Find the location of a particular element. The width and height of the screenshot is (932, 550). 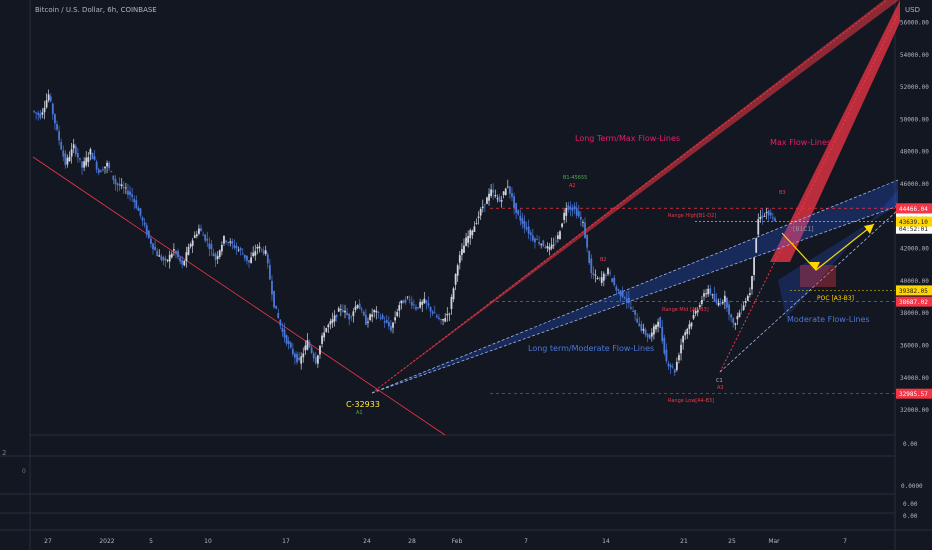

projection-arrow-up is located at coordinates (869, 229).